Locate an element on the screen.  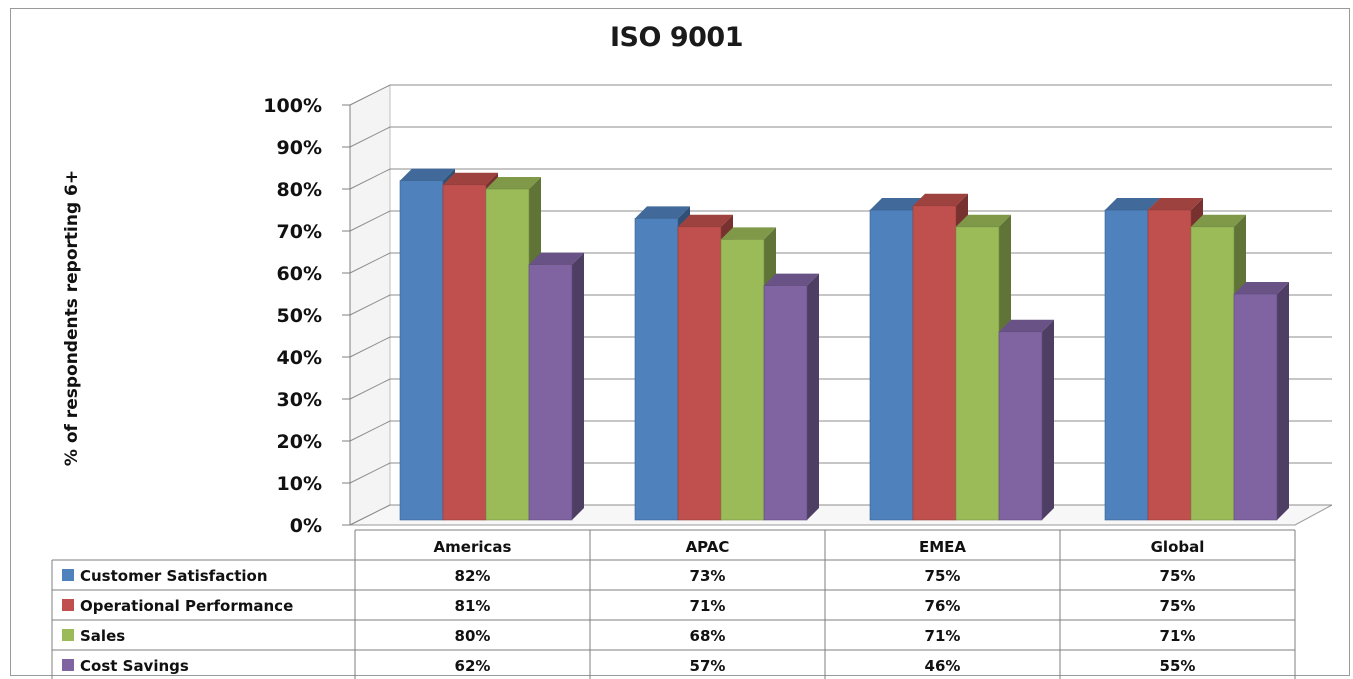
data-label: 46% is located at coordinates (943, 666).